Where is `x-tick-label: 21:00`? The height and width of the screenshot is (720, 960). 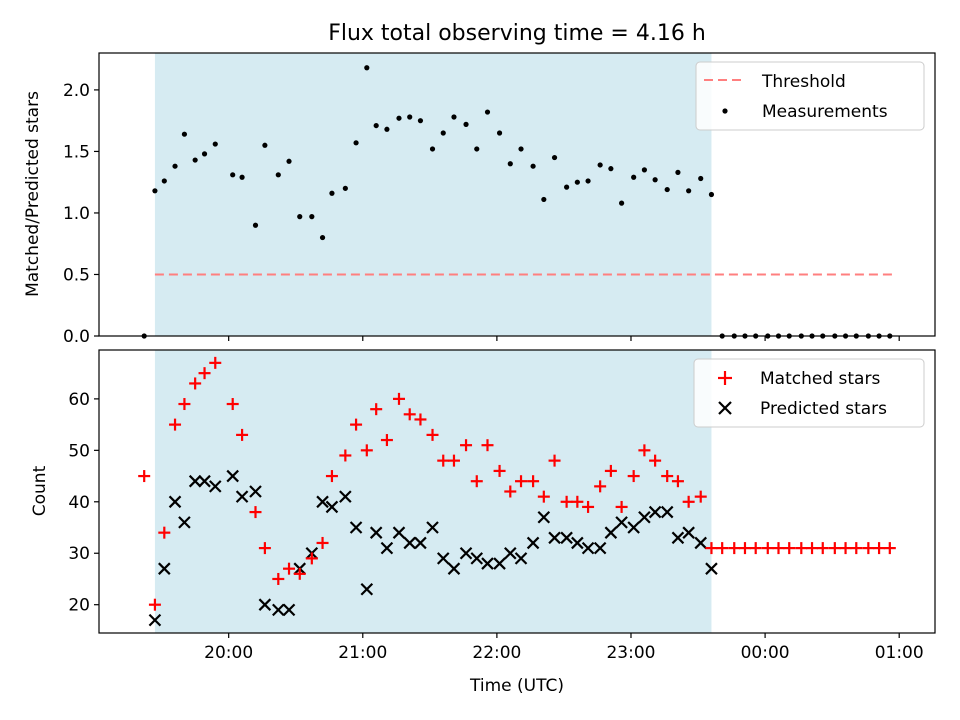
x-tick-label: 21:00 is located at coordinates (362, 653).